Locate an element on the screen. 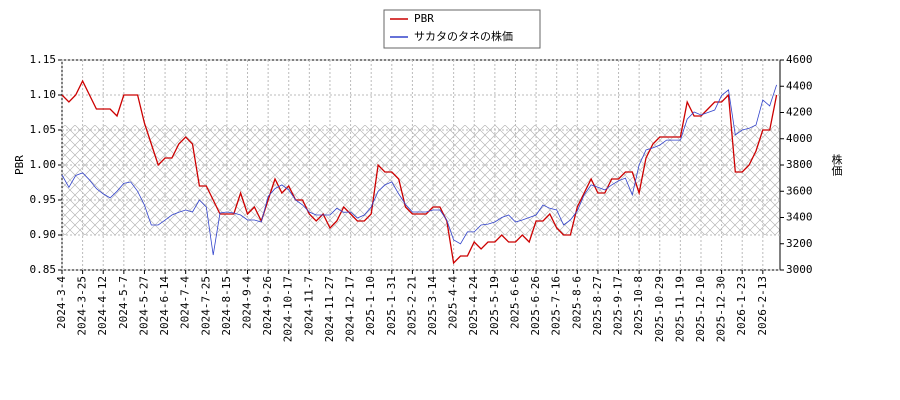 The image size is (900, 400). x-tick-label: 2024-6-14 is located at coordinates (164, 306).